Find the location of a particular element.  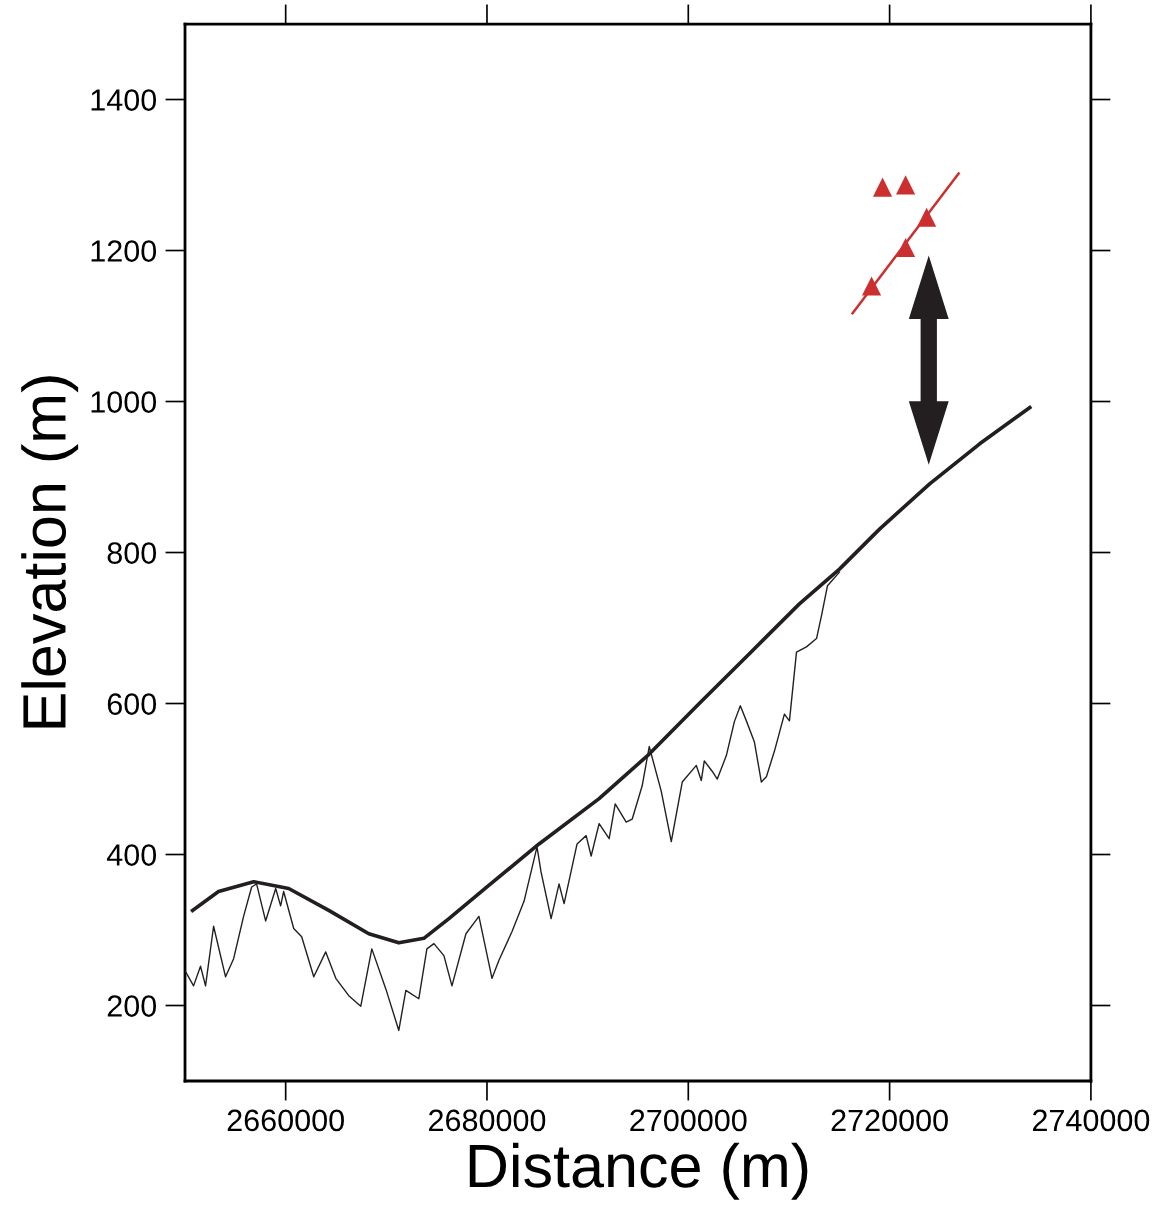

x-tick-label: 2720000 is located at coordinates (889, 1120).